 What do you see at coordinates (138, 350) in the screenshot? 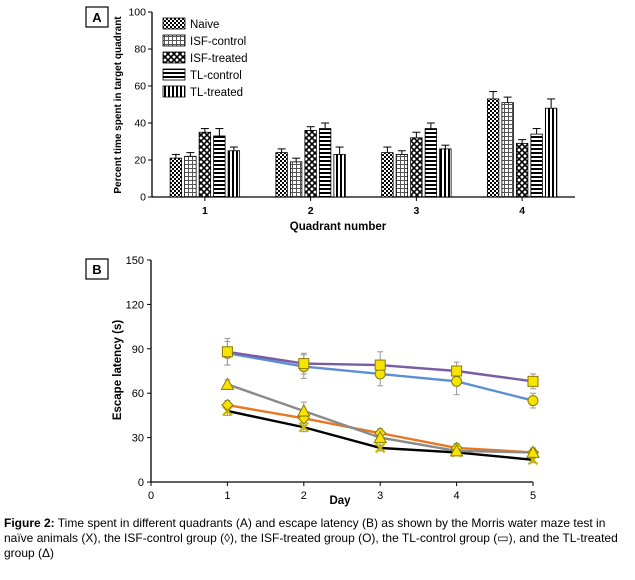
I see `y-tick-label: 90` at bounding box center [138, 350].